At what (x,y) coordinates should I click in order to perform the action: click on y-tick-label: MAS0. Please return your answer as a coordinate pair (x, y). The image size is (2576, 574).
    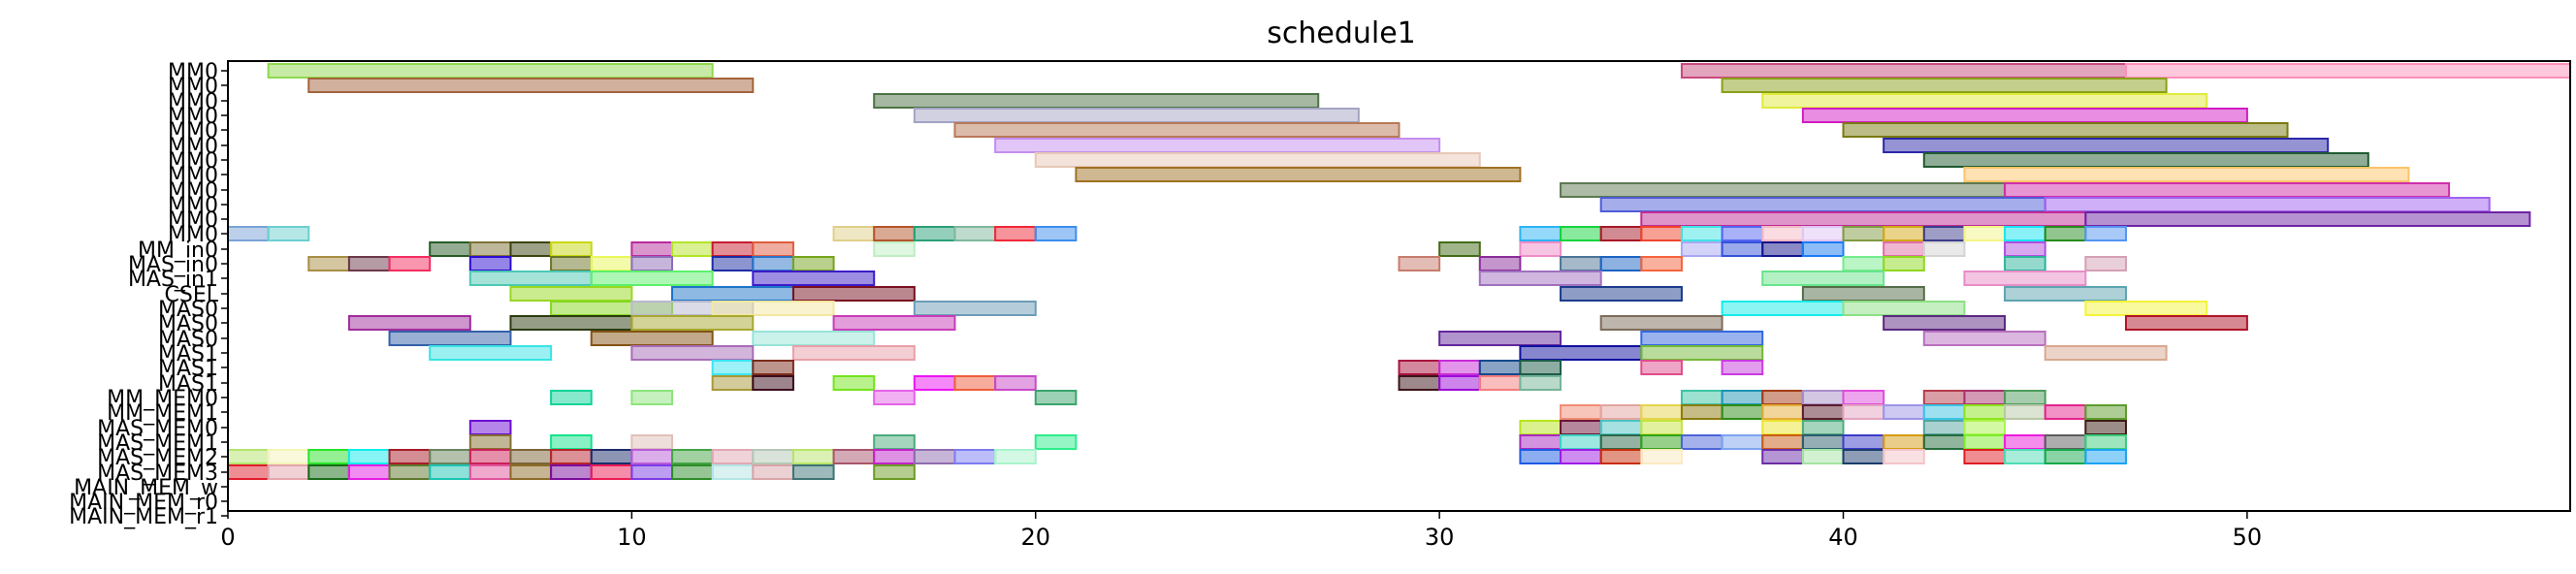
    Looking at the image, I should click on (188, 340).